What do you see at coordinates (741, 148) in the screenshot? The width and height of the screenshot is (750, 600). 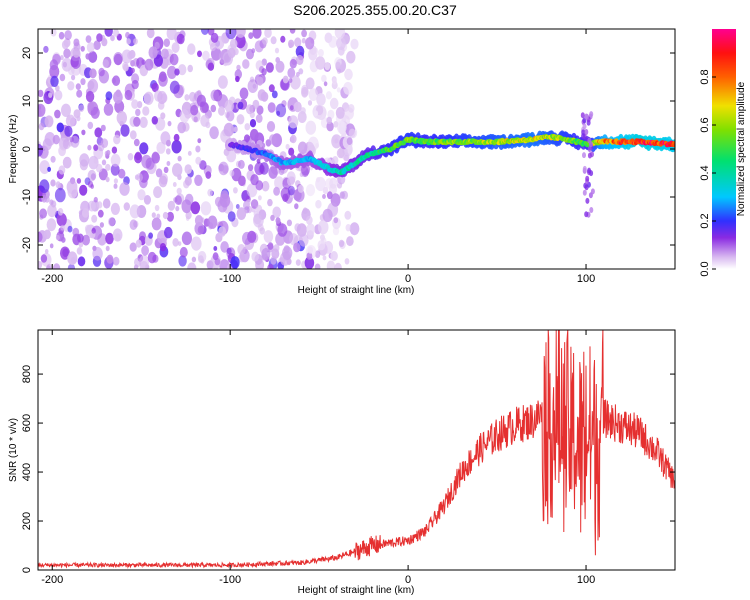 I see `colorbar-label: Normalized spectral amplitude` at bounding box center [741, 148].